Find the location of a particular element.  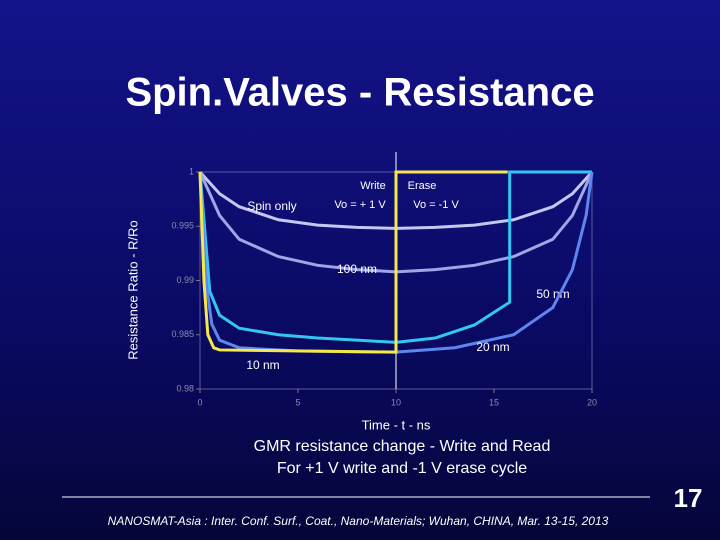

x-axis-label: Time - t - ns is located at coordinates (396, 424).